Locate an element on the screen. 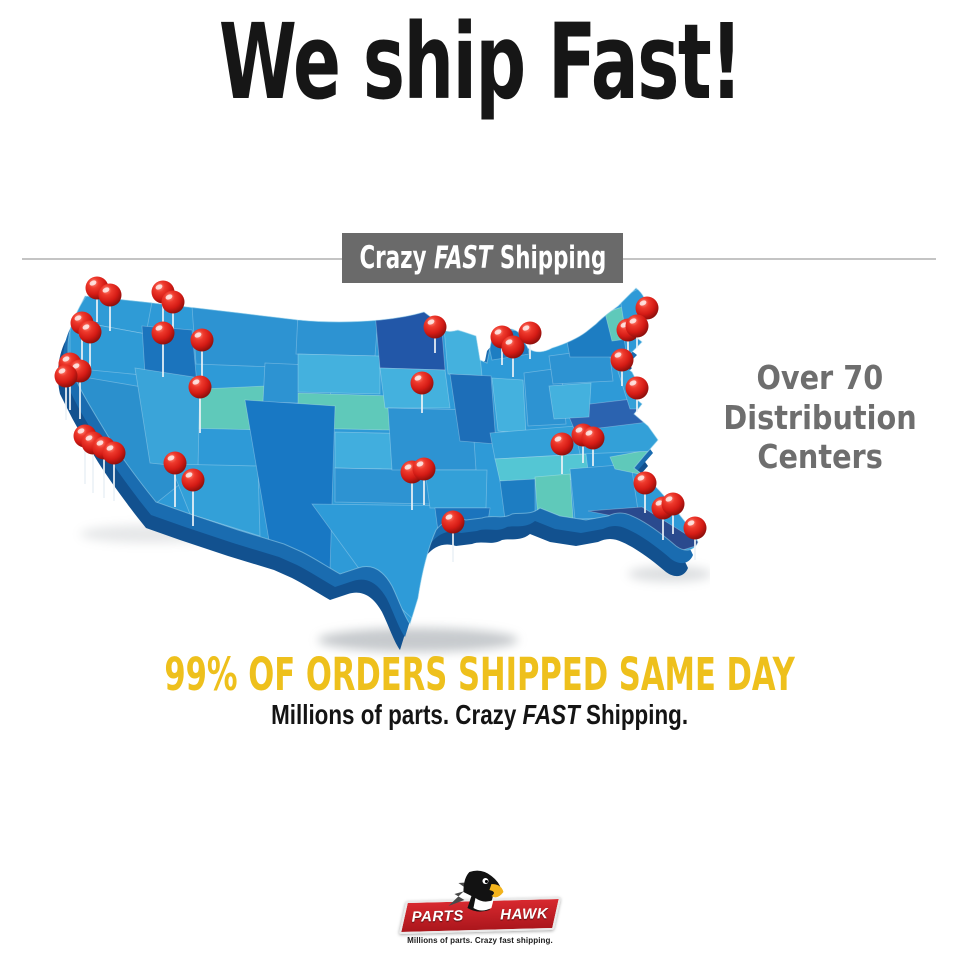 The width and height of the screenshot is (960, 960). page-title: We ship Fast! is located at coordinates (480, 62).